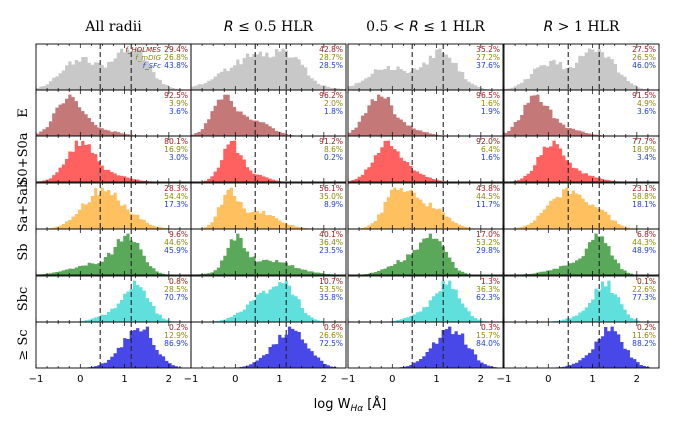 The height and width of the screenshot is (433, 700). I want to click on column-title-1: R ≤ 0.5 HLR, so click(269, 27).